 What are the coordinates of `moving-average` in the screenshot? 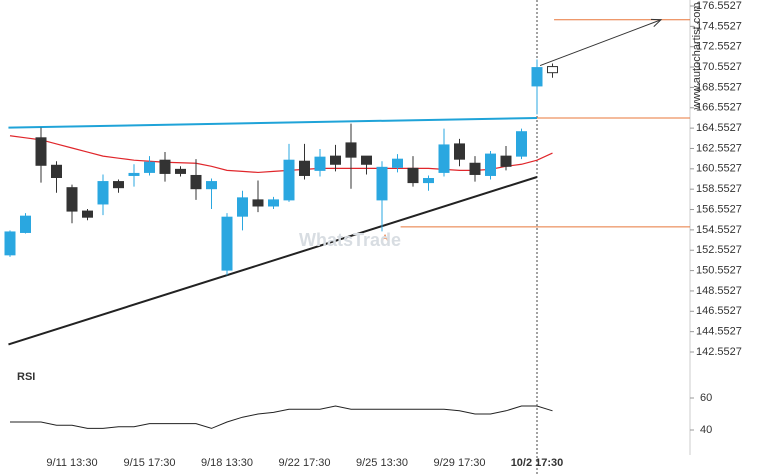 It's located at (281, 154).